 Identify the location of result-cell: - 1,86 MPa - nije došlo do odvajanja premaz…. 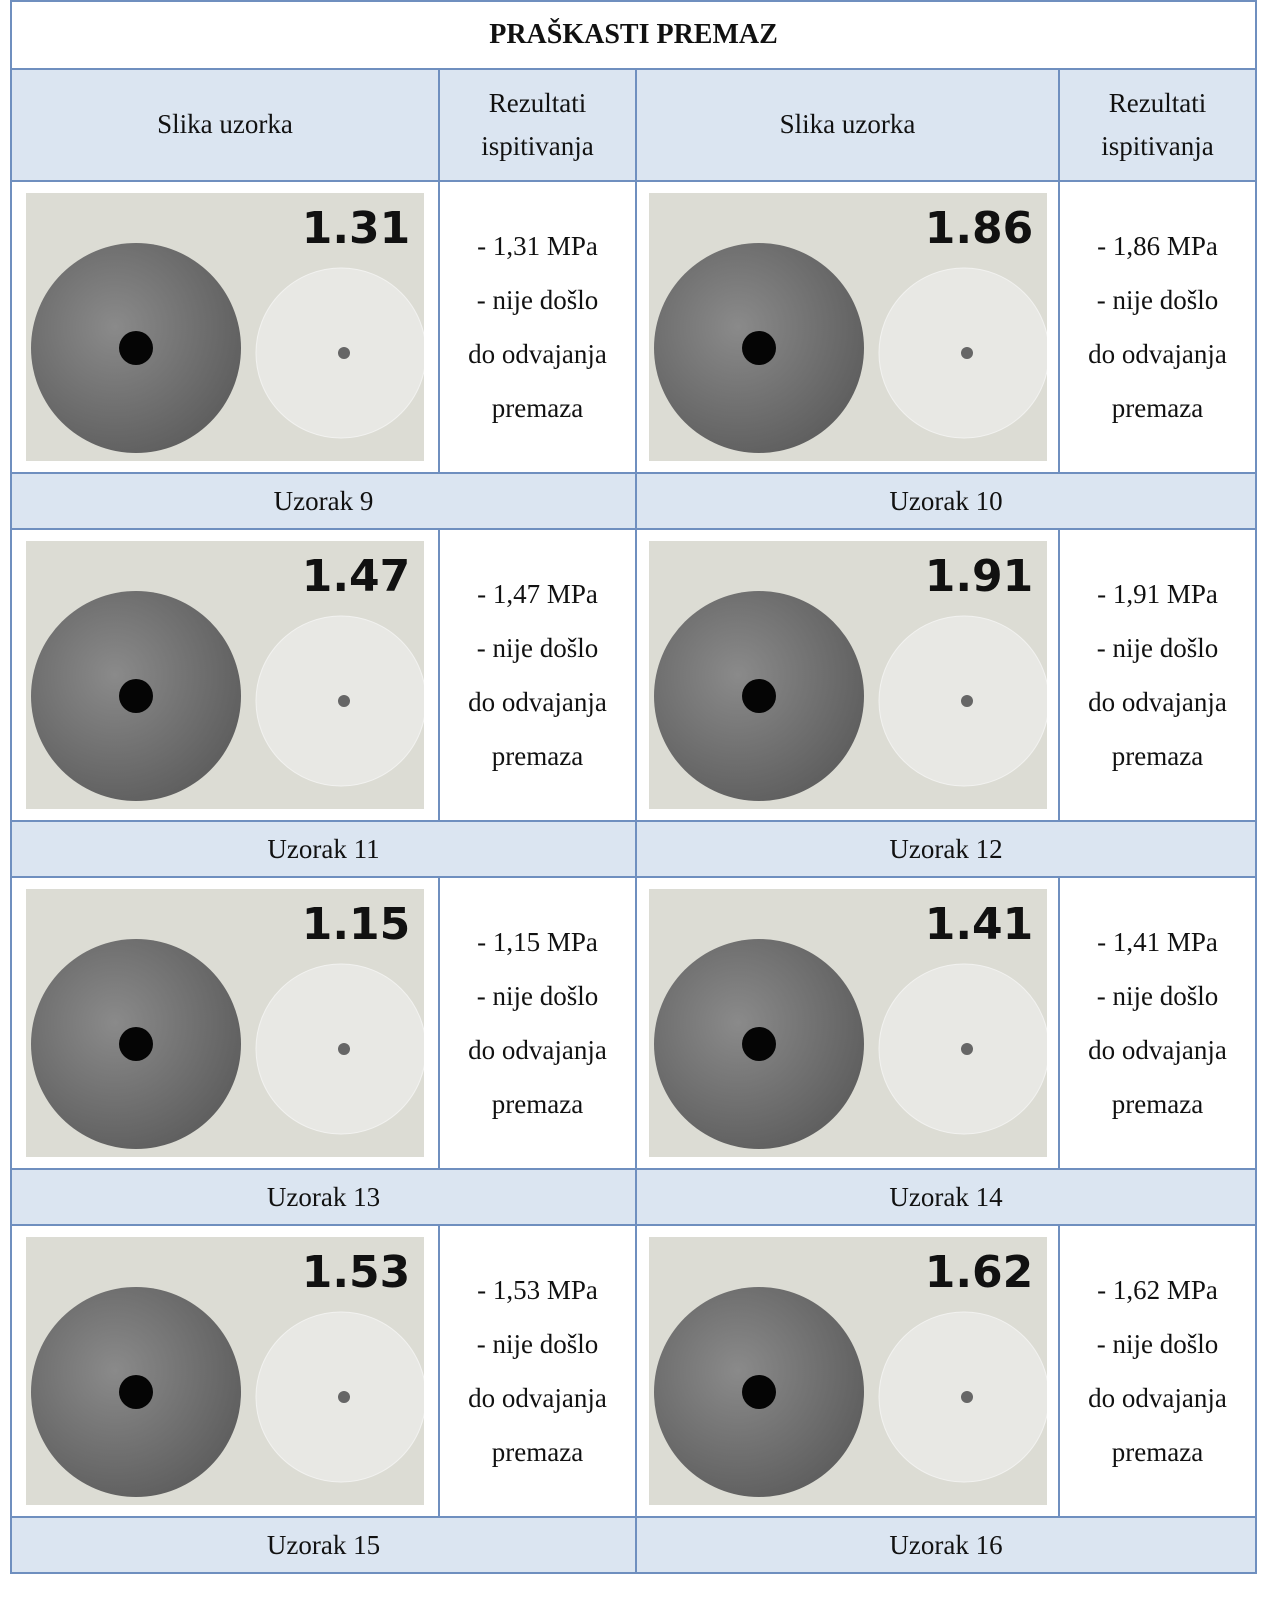
(1157, 327).